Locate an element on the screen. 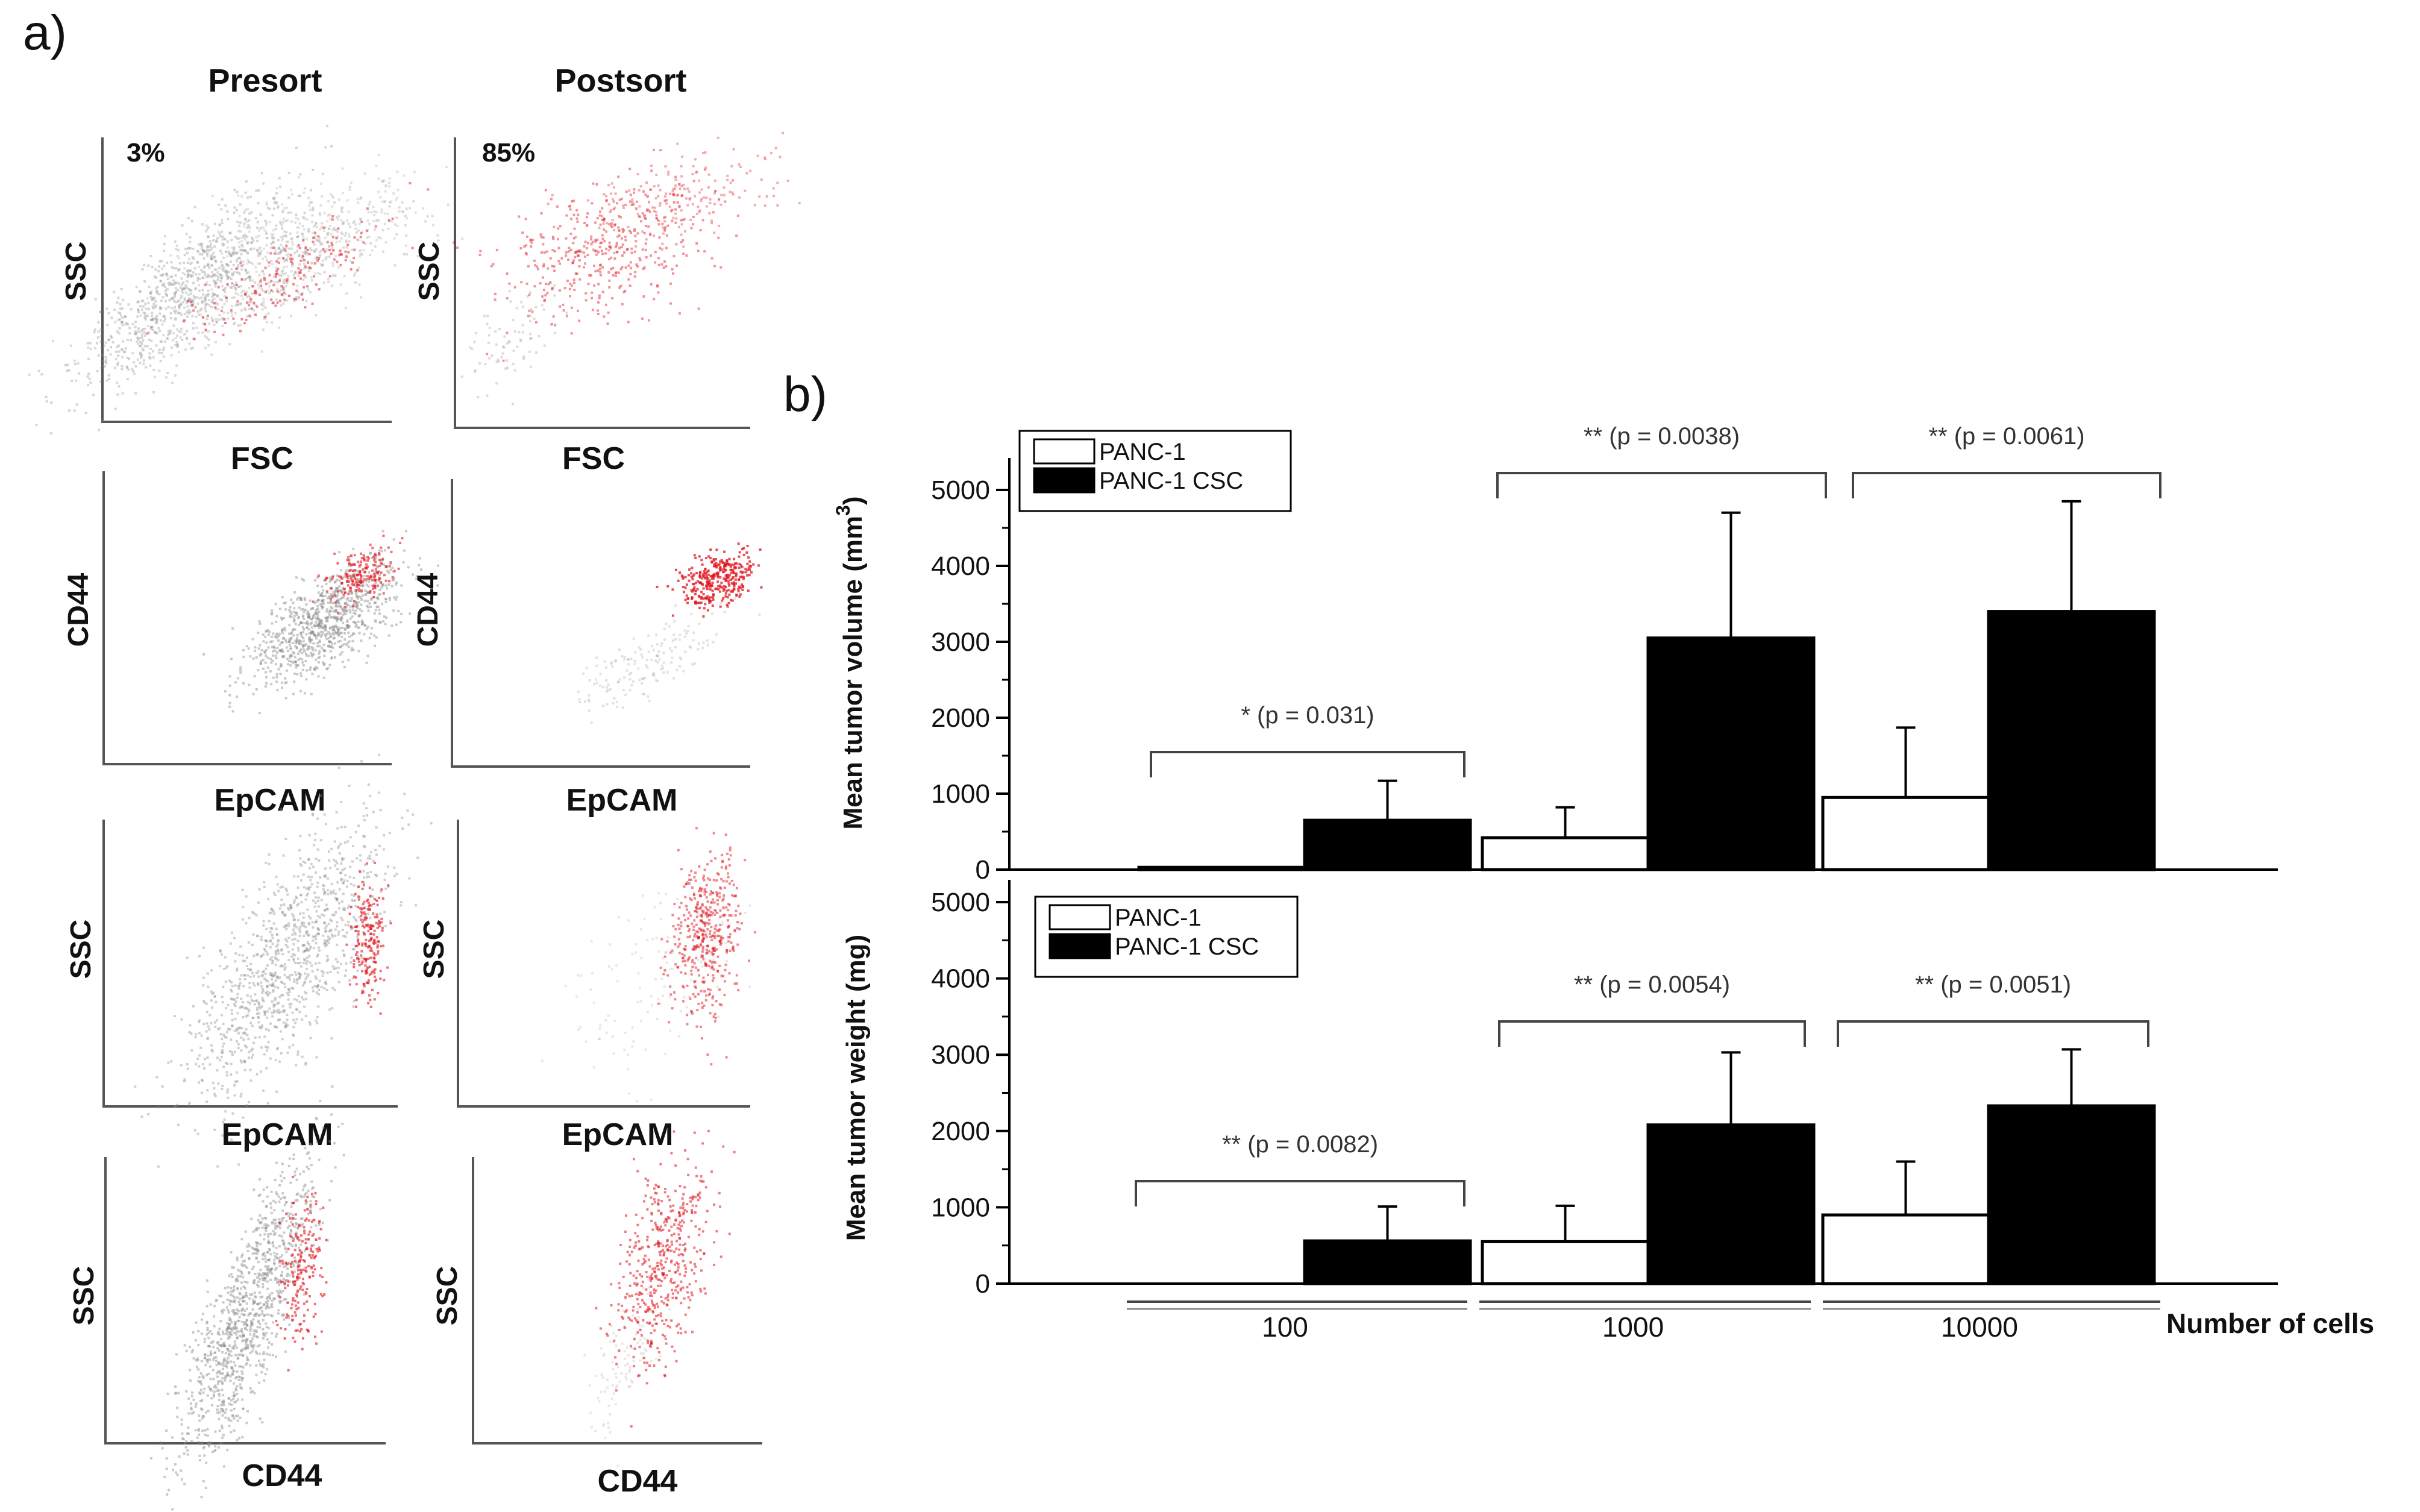 Image resolution: width=2420 pixels, height=1512 pixels. scatter-plot-postsort-cd44-epcam is located at coordinates (607, 623).